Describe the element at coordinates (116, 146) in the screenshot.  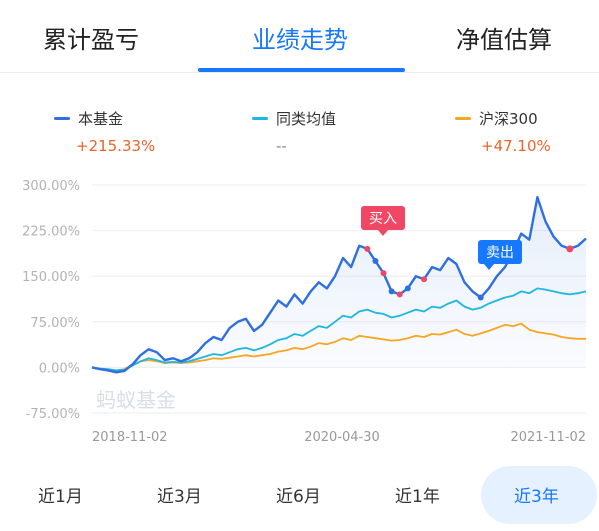
I see `legend-fund-value: +215.33%` at that location.